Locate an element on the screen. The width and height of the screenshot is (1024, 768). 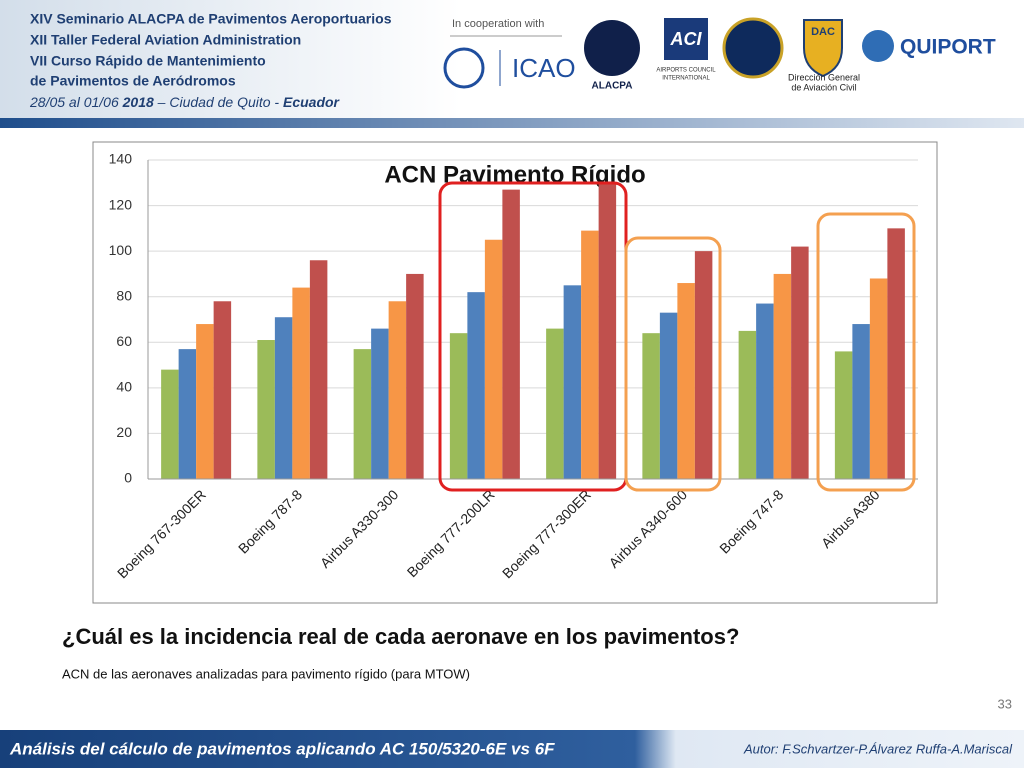
logo-text: ALACPA is located at coordinates (612, 86).